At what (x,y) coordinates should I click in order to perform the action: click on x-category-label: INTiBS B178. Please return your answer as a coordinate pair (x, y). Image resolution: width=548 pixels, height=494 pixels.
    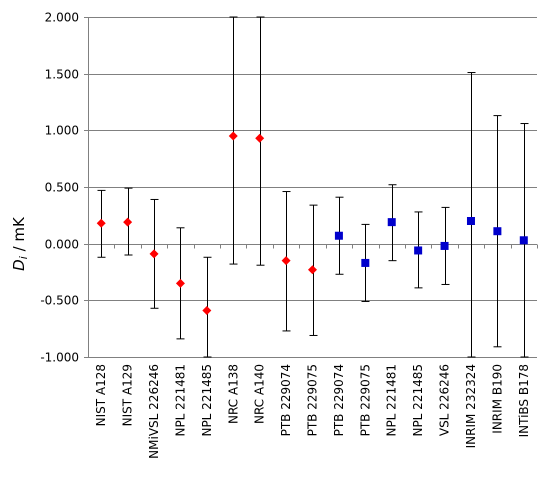
    Looking at the image, I should click on (524, 400).